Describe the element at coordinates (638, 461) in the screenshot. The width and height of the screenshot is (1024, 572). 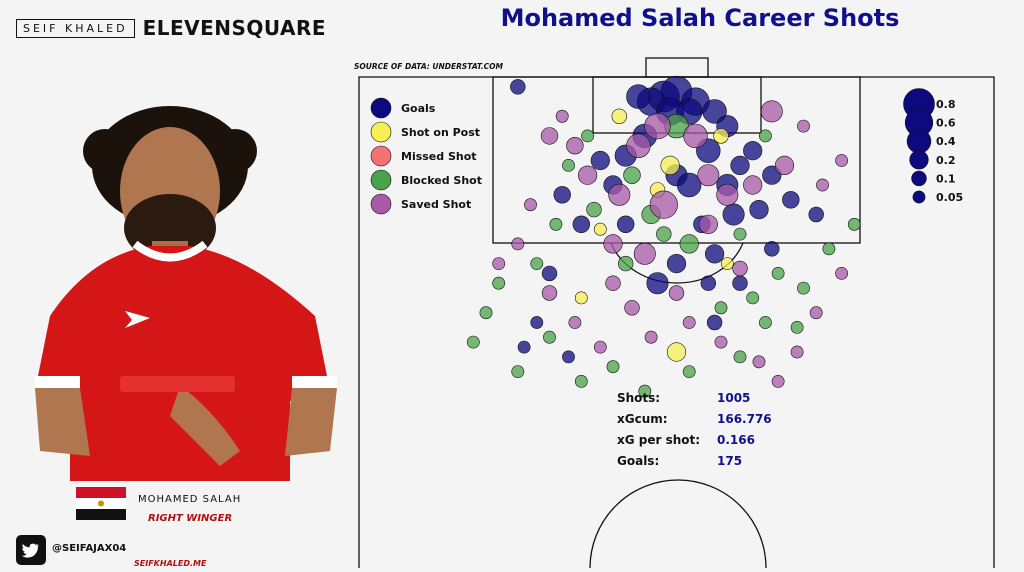
I see `stat-goals-label: Goals:` at that location.